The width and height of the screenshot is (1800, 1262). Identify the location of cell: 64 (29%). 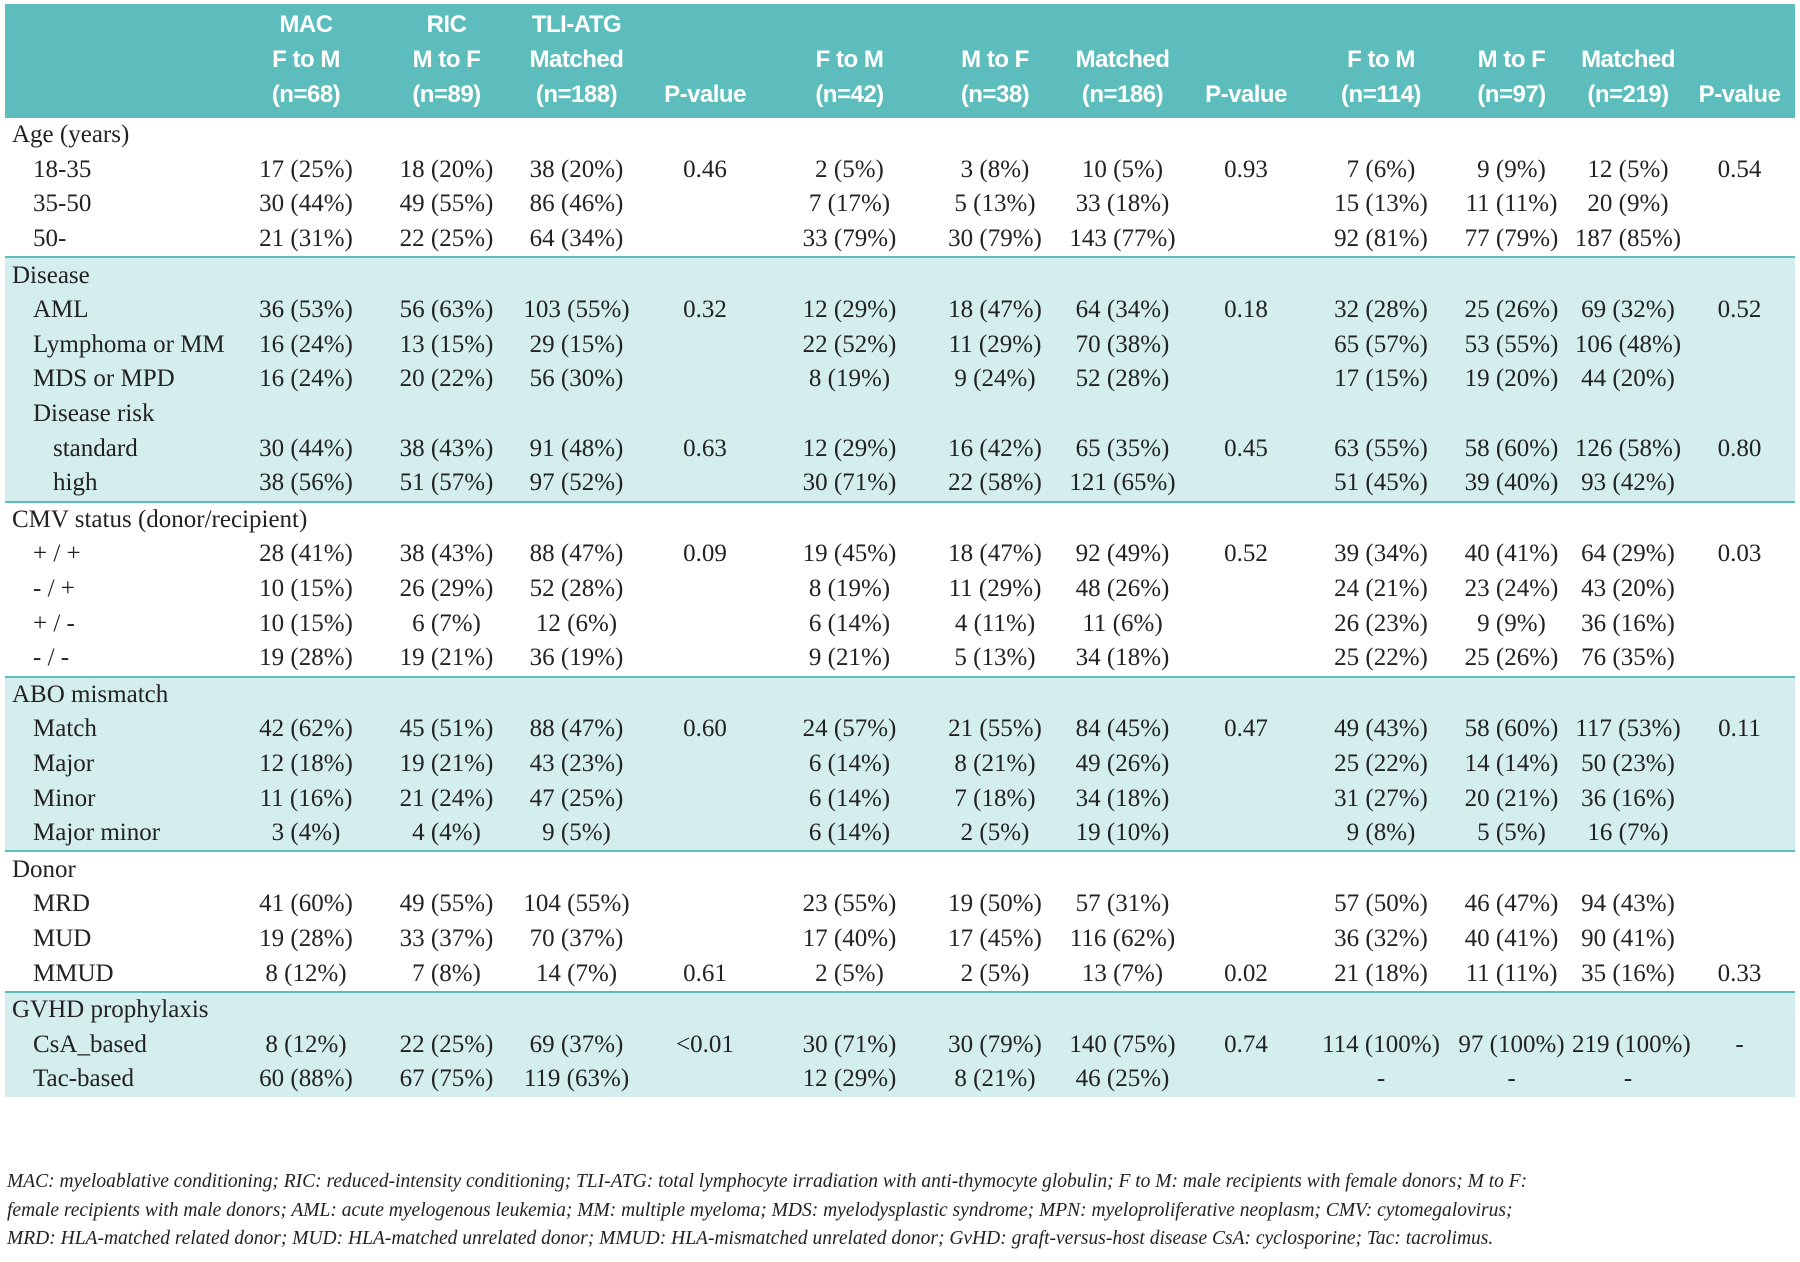
(1628, 554).